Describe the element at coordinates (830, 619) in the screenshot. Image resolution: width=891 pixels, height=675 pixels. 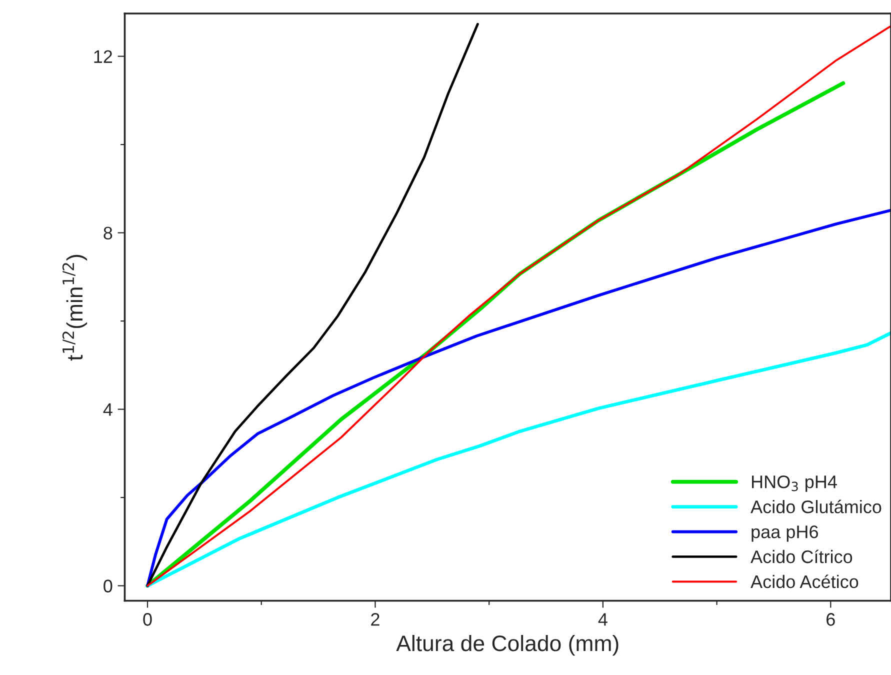
I see `x-tick-label: 6` at that location.